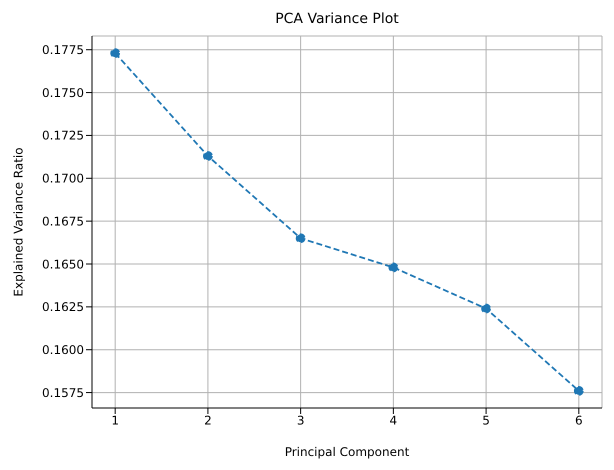  Describe the element at coordinates (486, 421) in the screenshot. I see `x-tick-label: 5` at that location.